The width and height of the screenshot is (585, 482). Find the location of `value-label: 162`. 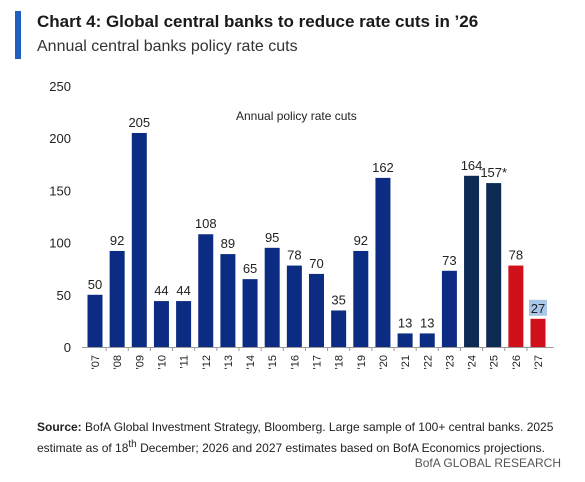

value-label: 162 is located at coordinates (383, 167).